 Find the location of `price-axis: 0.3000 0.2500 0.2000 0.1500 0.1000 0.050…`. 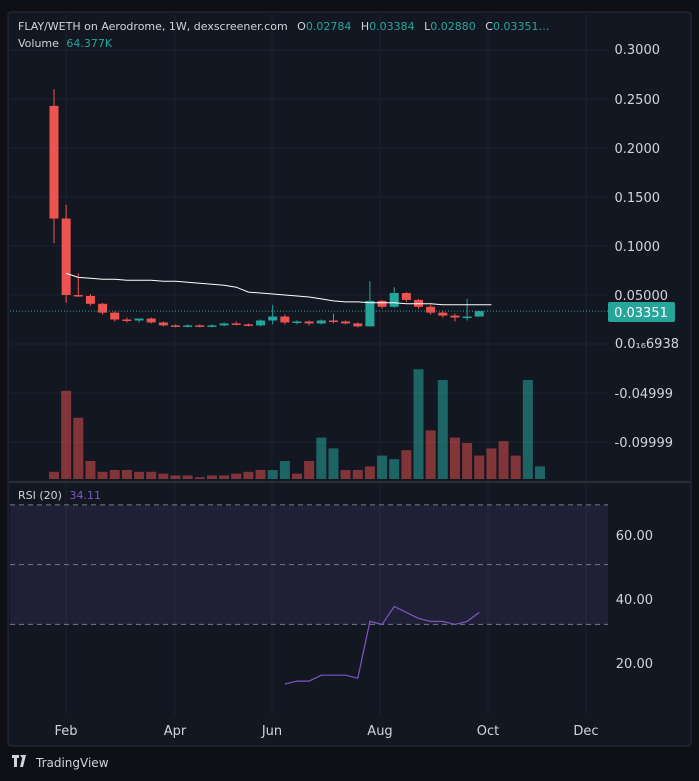

price-axis: 0.3000 0.2500 0.2000 0.1500 0.1000 0.050… is located at coordinates (646, 247).